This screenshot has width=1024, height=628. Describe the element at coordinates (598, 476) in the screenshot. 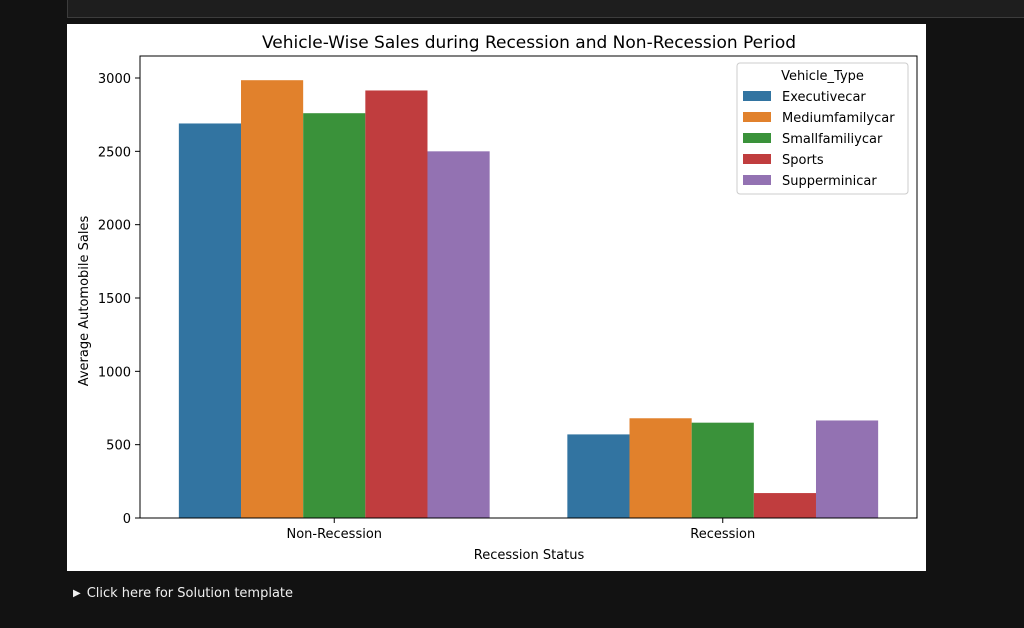

I see `bar-executivecar-recession` at that location.